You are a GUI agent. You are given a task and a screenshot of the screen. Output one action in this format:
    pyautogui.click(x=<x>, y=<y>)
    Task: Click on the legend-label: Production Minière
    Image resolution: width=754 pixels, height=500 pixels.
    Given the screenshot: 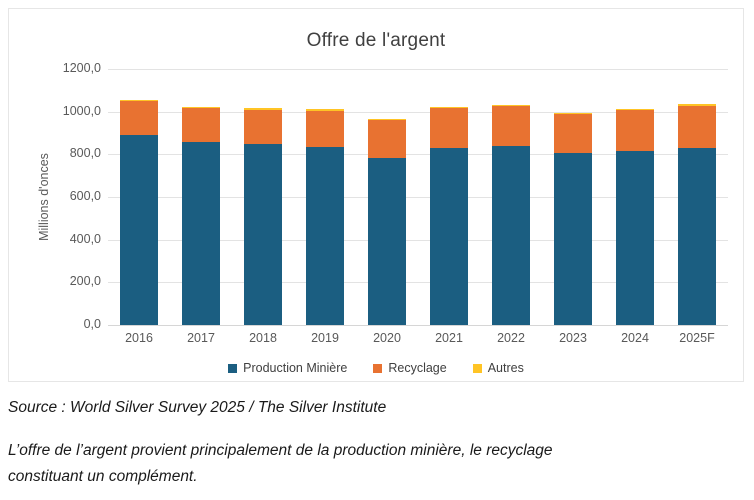 What is the action you would take?
    pyautogui.click(x=295, y=368)
    